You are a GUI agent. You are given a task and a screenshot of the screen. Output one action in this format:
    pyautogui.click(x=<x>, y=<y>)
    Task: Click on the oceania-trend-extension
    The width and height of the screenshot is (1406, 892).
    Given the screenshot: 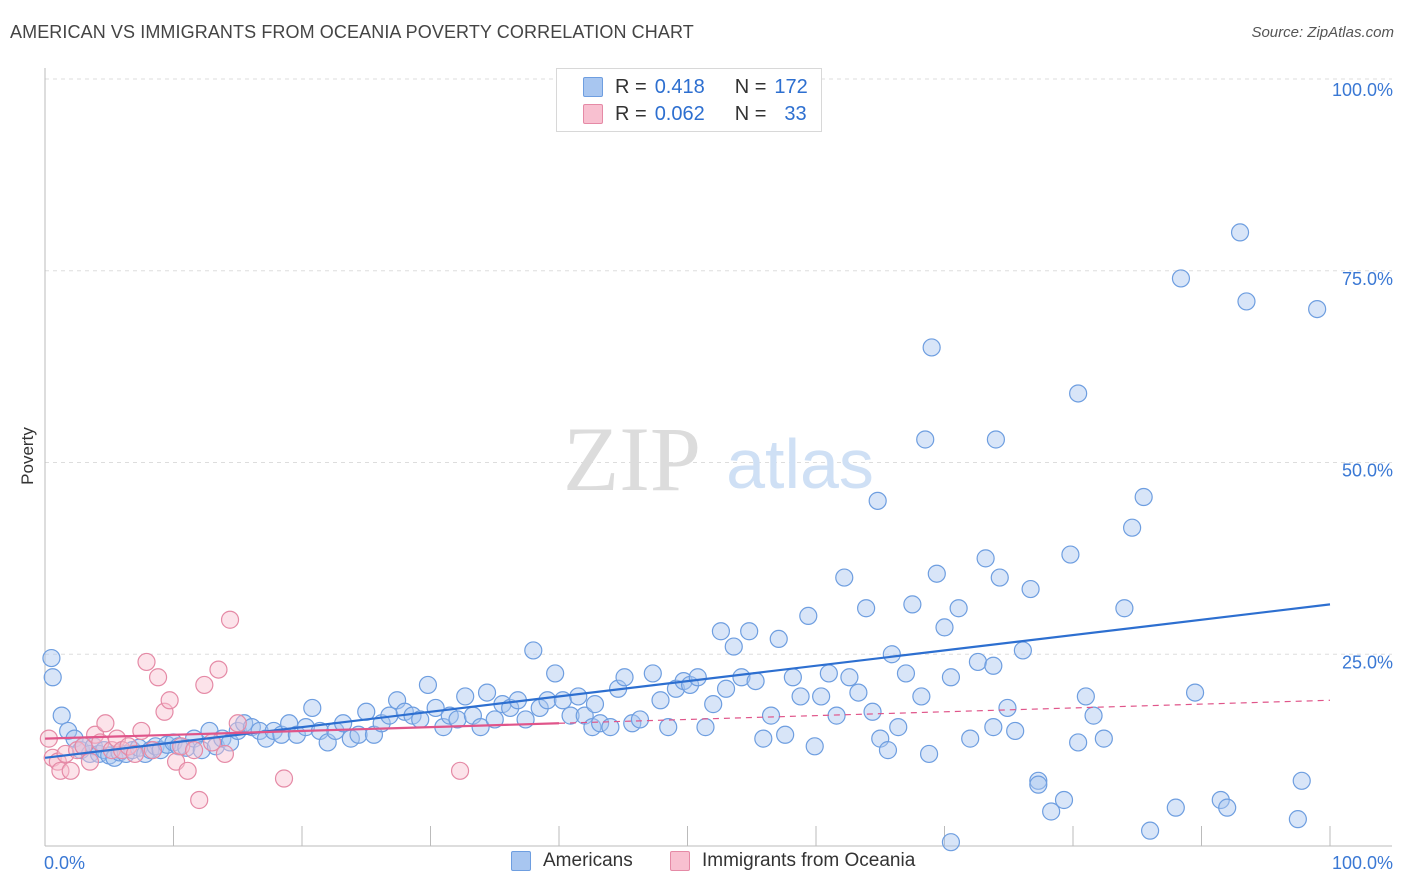 What is the action you would take?
    pyautogui.click(x=944, y=711)
    